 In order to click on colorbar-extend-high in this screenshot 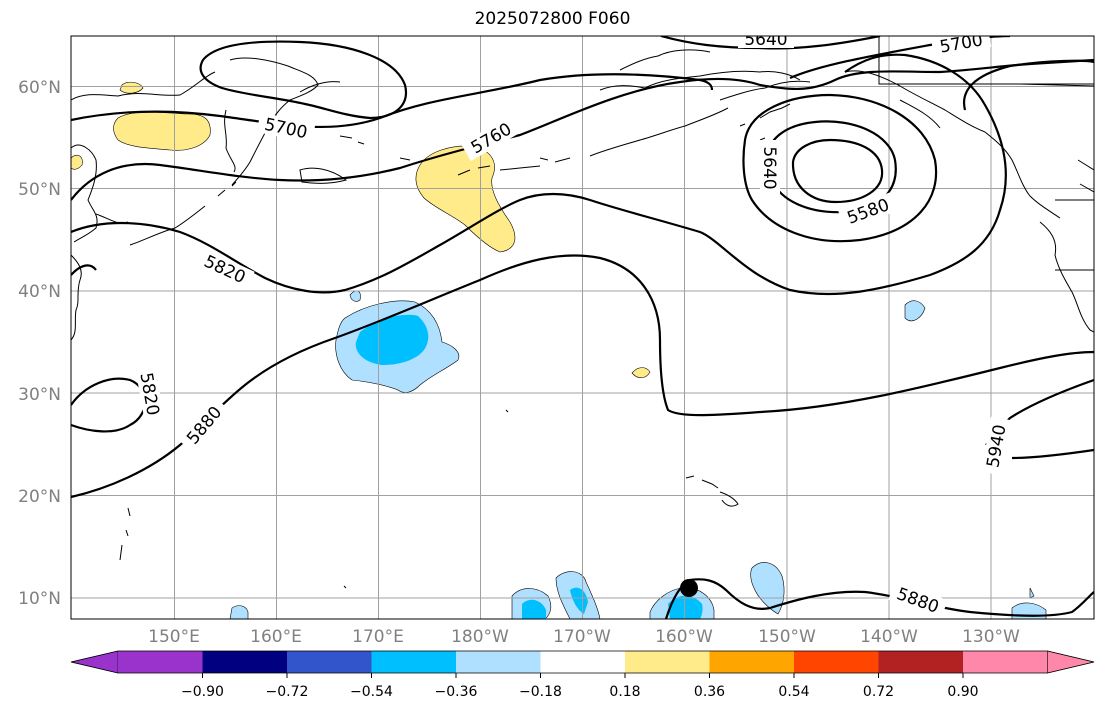, I will do `click(1071, 662)`.